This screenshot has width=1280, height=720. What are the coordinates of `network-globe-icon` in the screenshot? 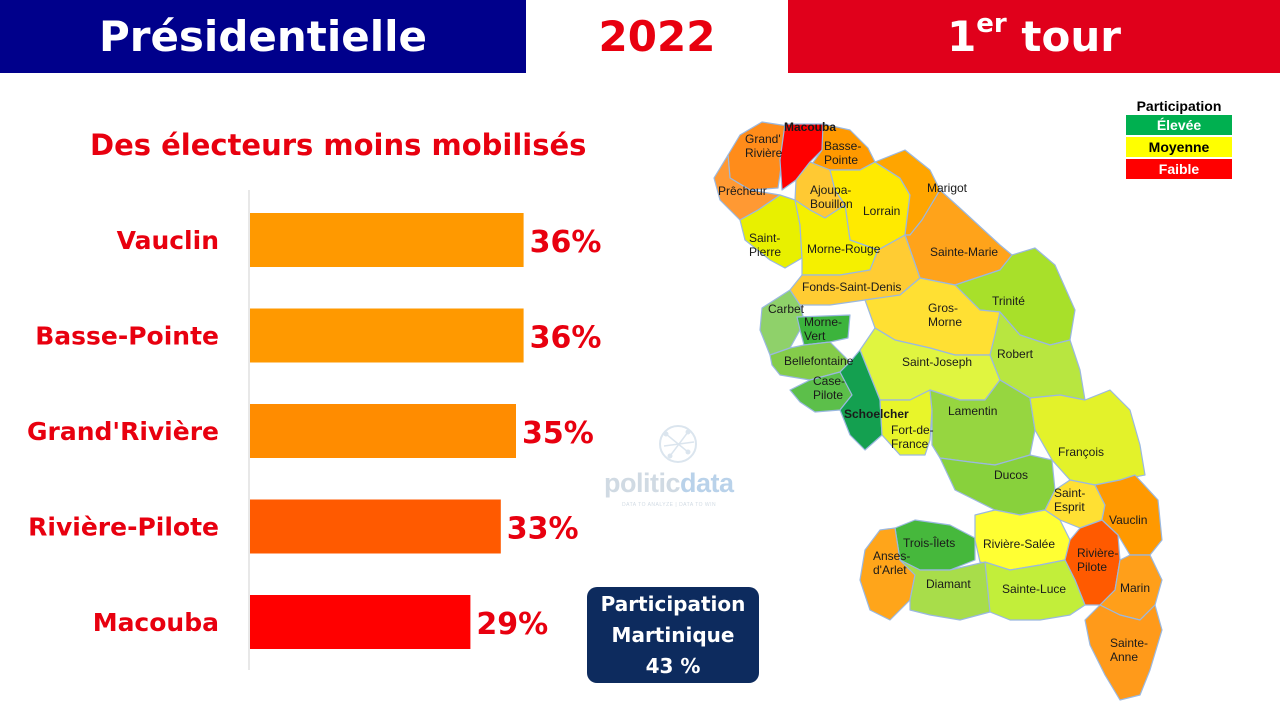 It's located at (678, 444).